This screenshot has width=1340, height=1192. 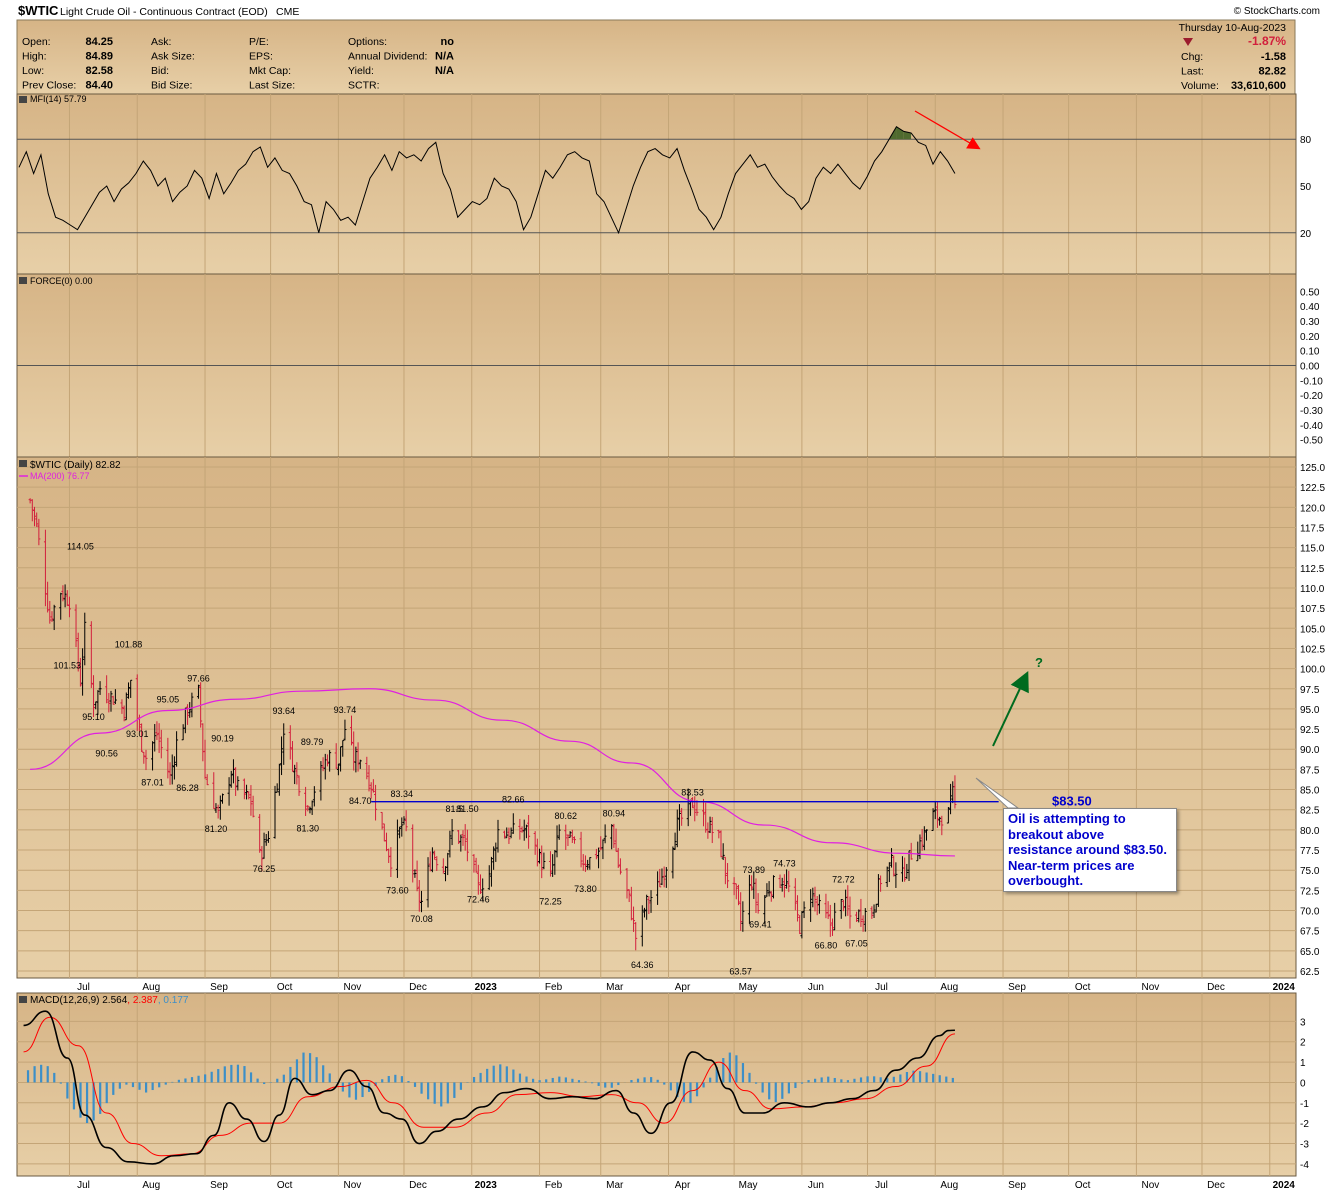 What do you see at coordinates (308, 828) in the screenshot?
I see `price-annotation: 81.30` at bounding box center [308, 828].